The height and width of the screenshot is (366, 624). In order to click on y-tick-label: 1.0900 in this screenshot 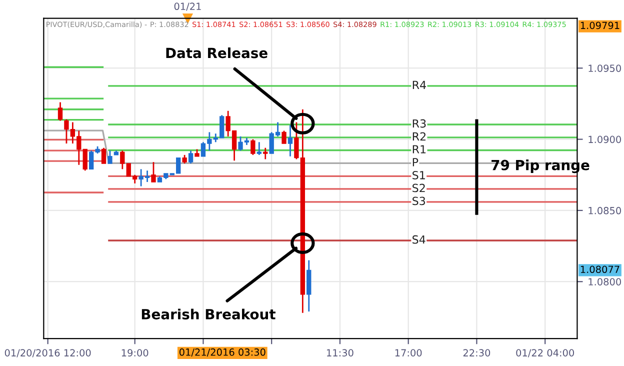, I will do `click(604, 140)`.